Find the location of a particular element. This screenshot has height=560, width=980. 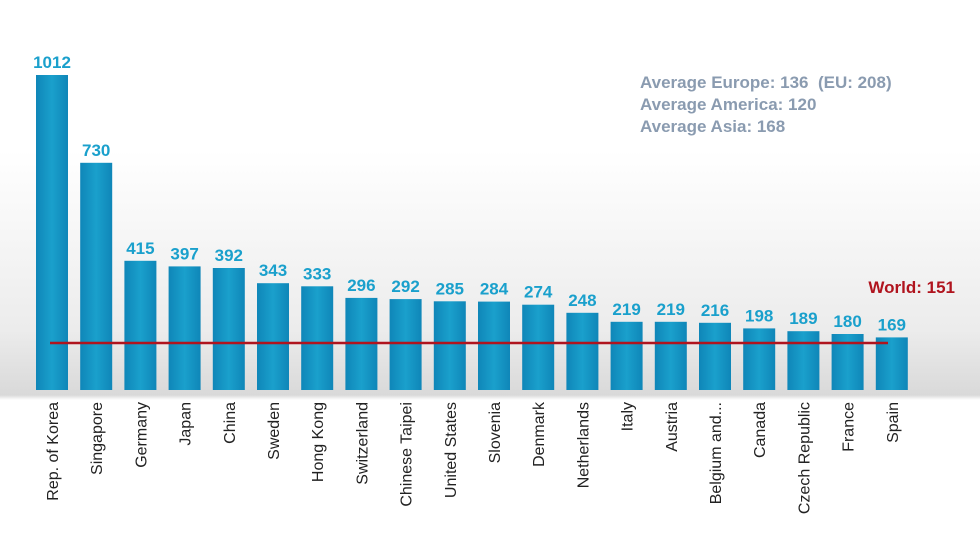

bar-slovenia is located at coordinates (494, 345).